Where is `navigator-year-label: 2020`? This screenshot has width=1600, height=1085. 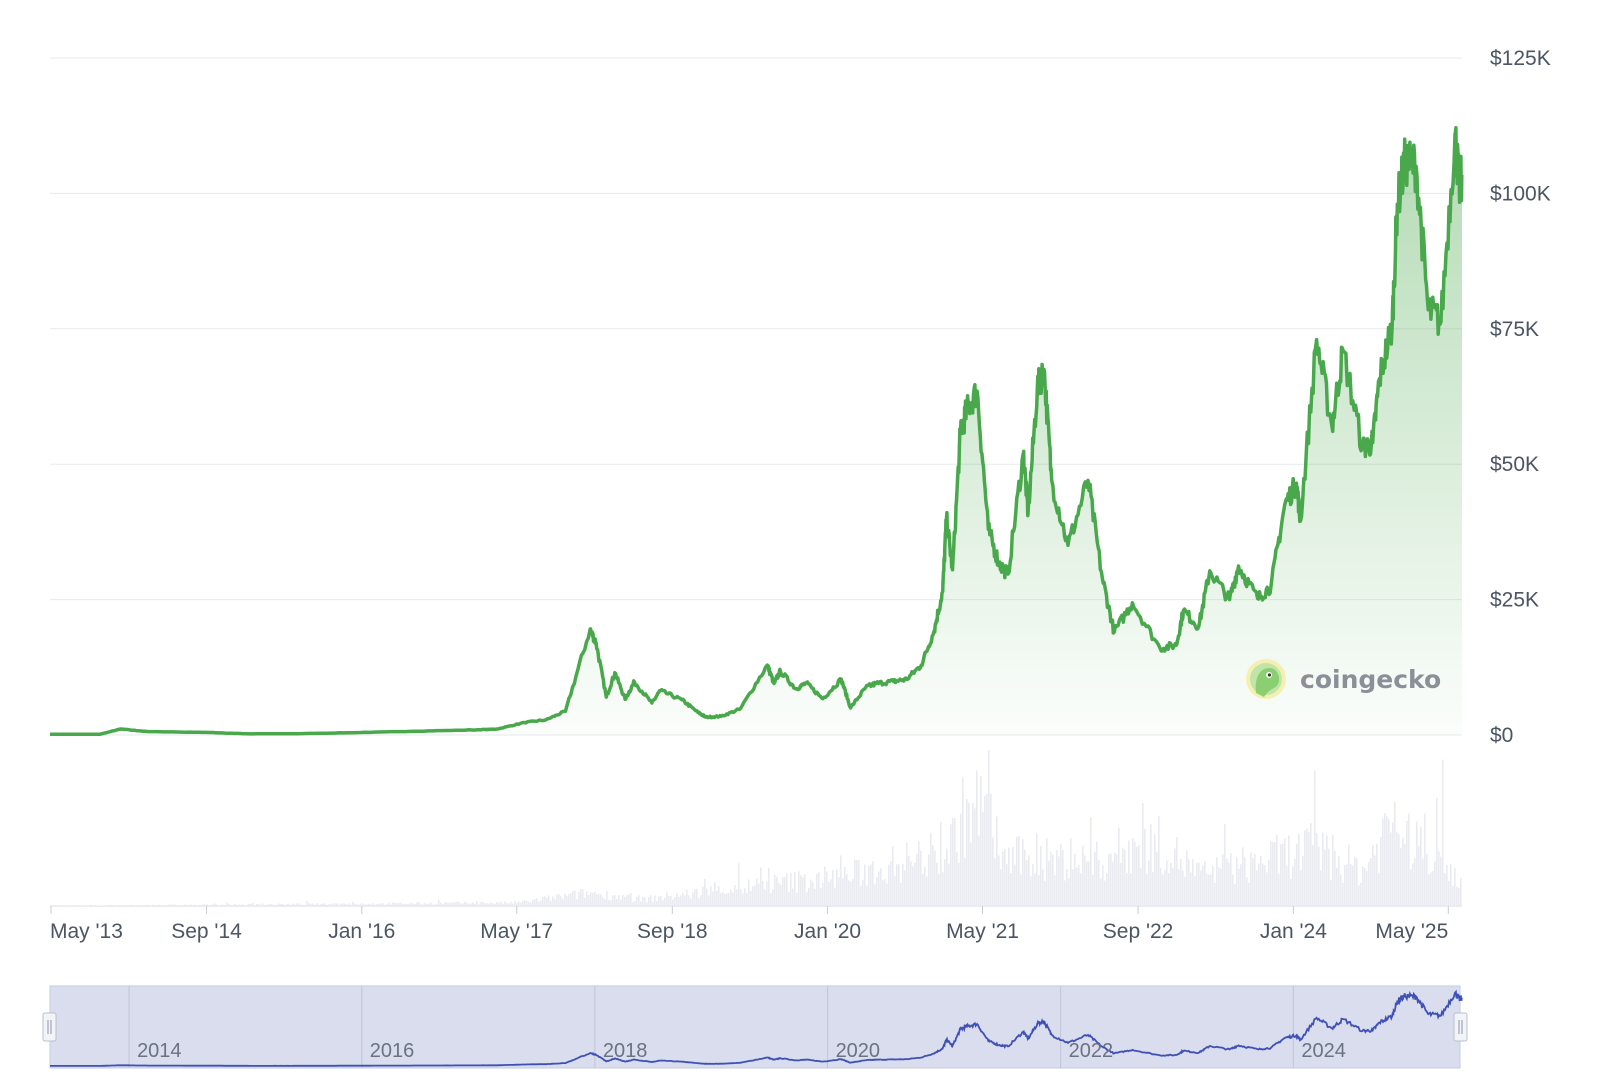
navigator-year-label: 2020 is located at coordinates (858, 1051).